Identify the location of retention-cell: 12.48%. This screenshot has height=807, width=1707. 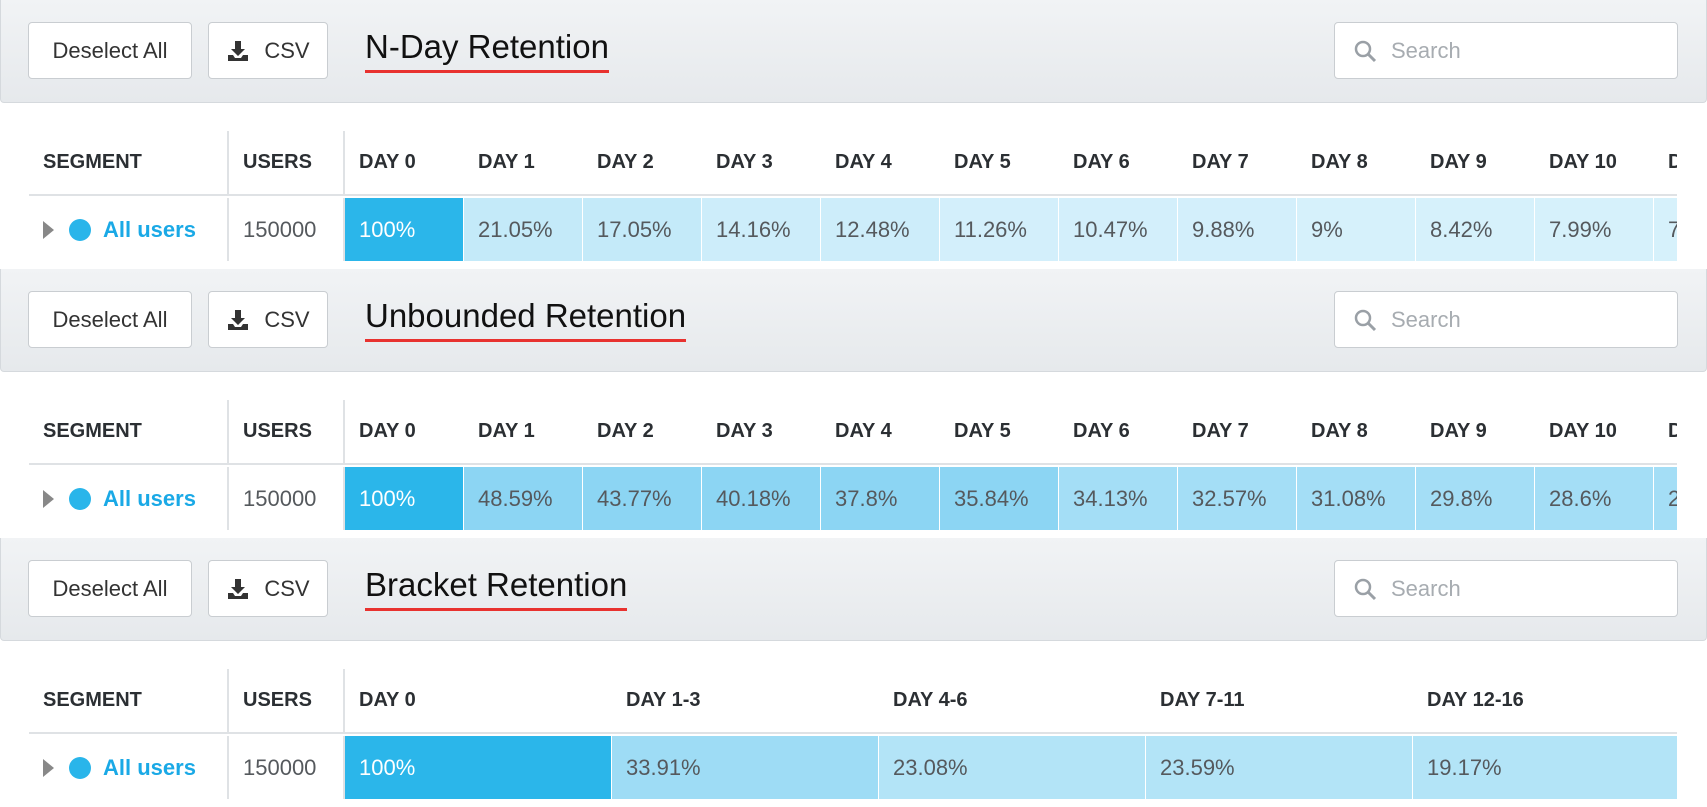
(880, 229).